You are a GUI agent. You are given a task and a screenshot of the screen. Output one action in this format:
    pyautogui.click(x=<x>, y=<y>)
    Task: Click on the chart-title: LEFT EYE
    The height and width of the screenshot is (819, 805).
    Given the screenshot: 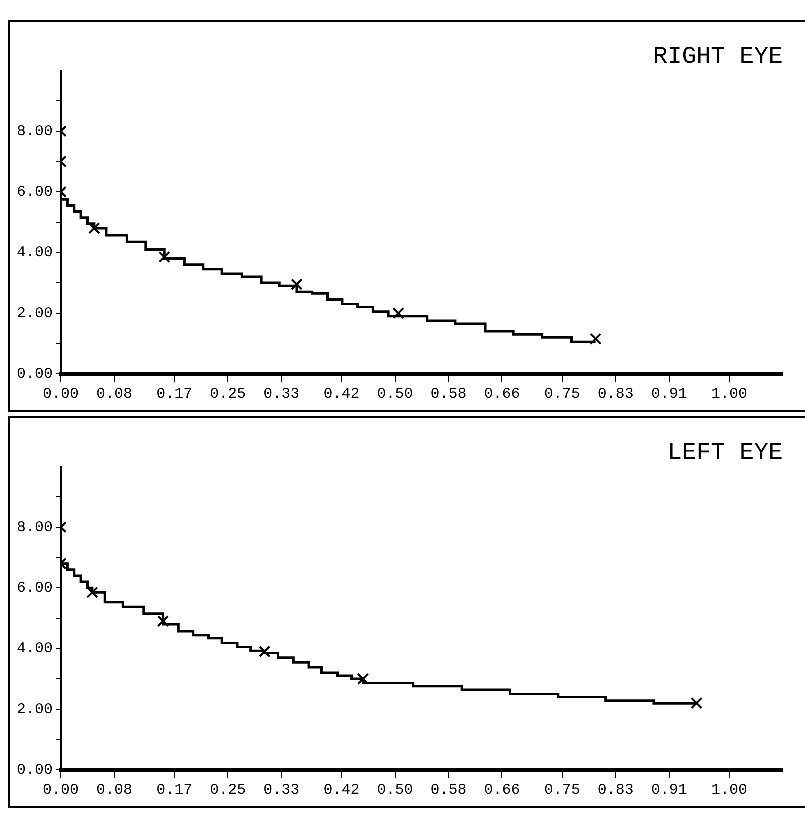 What is the action you would take?
    pyautogui.click(x=725, y=453)
    